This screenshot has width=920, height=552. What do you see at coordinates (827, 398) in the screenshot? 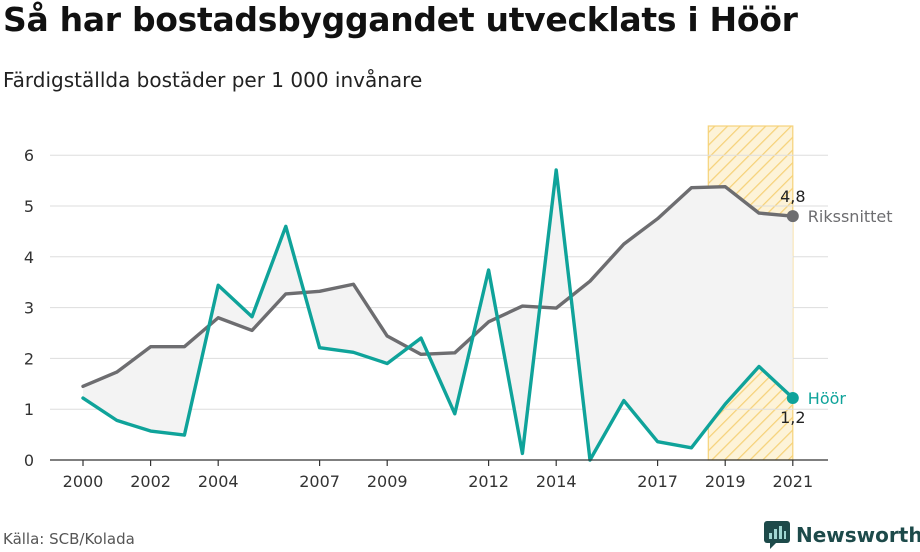
I see `series-name-label-hoor: Höör` at bounding box center [827, 398].